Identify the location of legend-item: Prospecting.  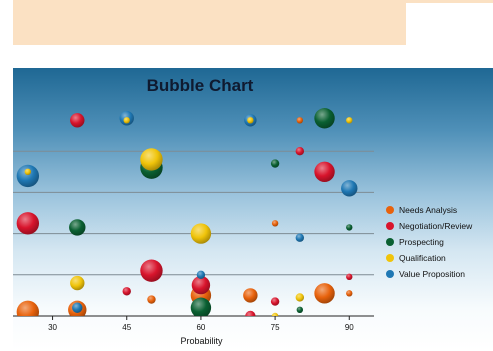
(429, 242).